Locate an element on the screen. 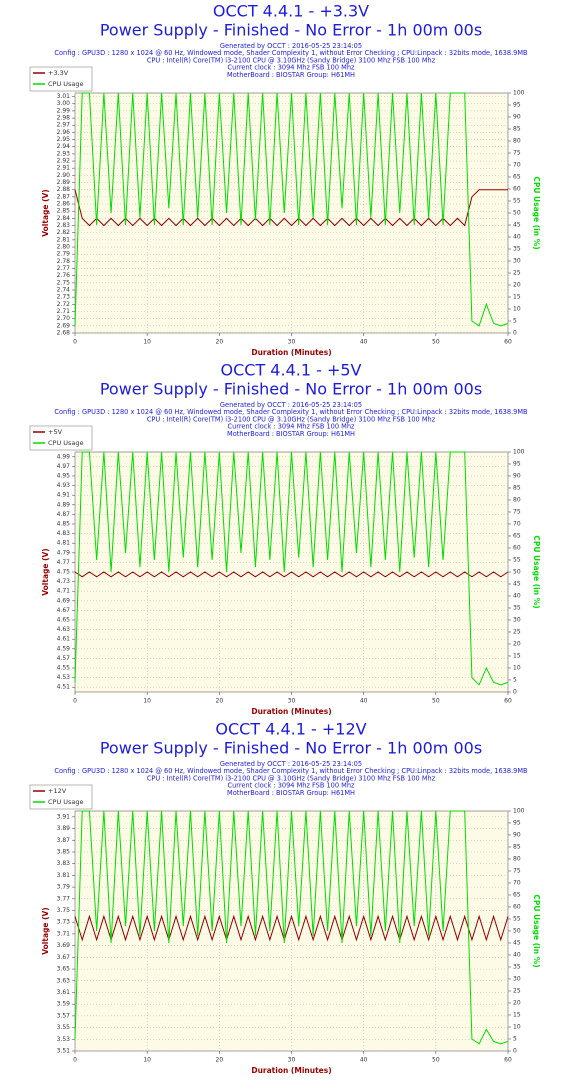 The height and width of the screenshot is (1087, 582). y2-tick-label: 45 is located at coordinates (517, 584).